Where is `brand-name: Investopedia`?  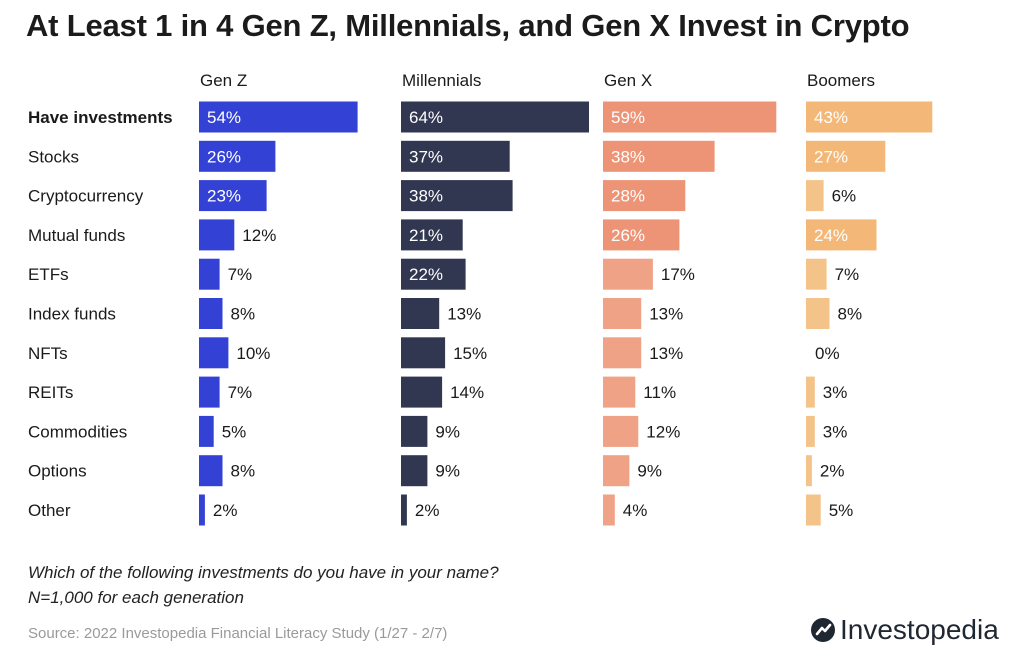
brand-name: Investopedia is located at coordinates (919, 629).